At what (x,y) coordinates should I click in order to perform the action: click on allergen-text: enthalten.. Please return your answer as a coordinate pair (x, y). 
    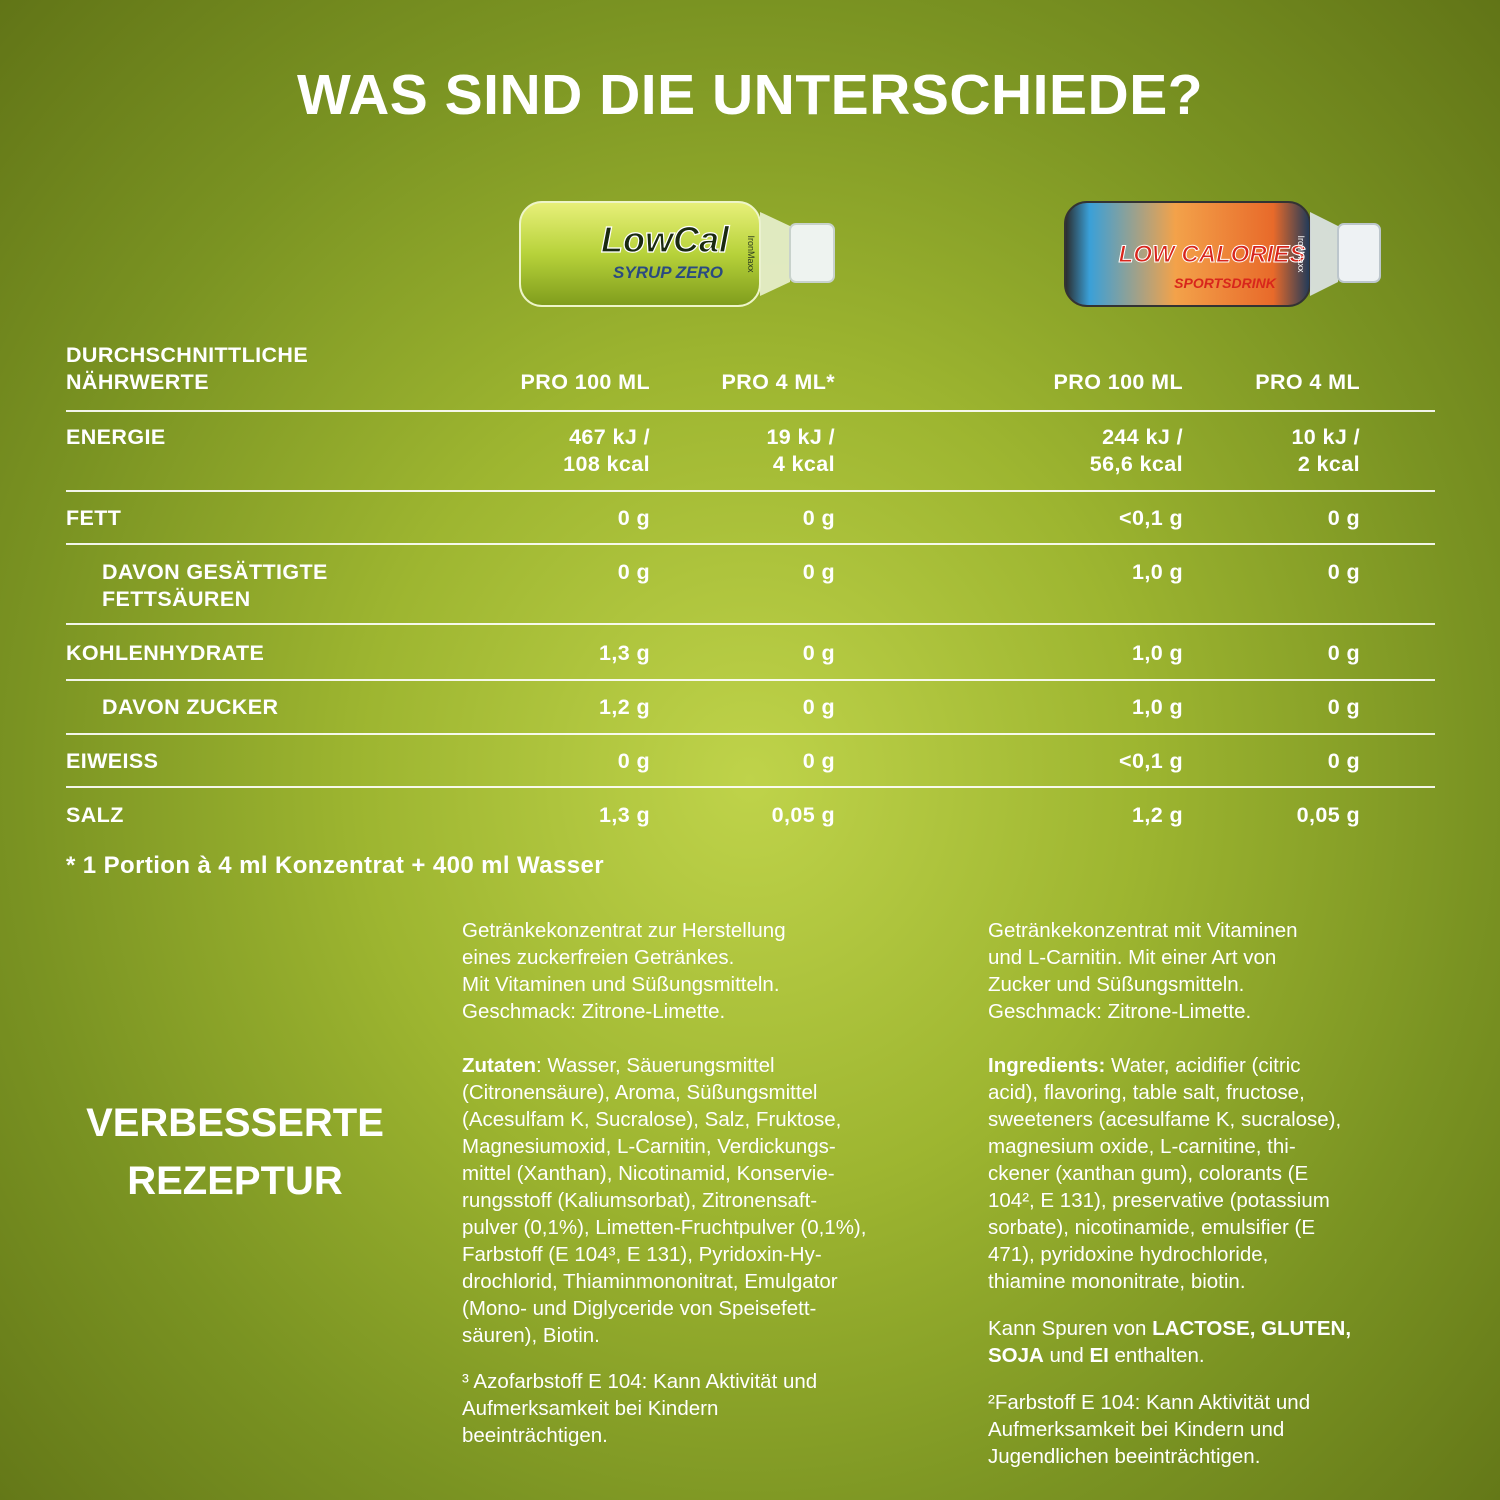
    Looking at the image, I should click on (1156, 1355).